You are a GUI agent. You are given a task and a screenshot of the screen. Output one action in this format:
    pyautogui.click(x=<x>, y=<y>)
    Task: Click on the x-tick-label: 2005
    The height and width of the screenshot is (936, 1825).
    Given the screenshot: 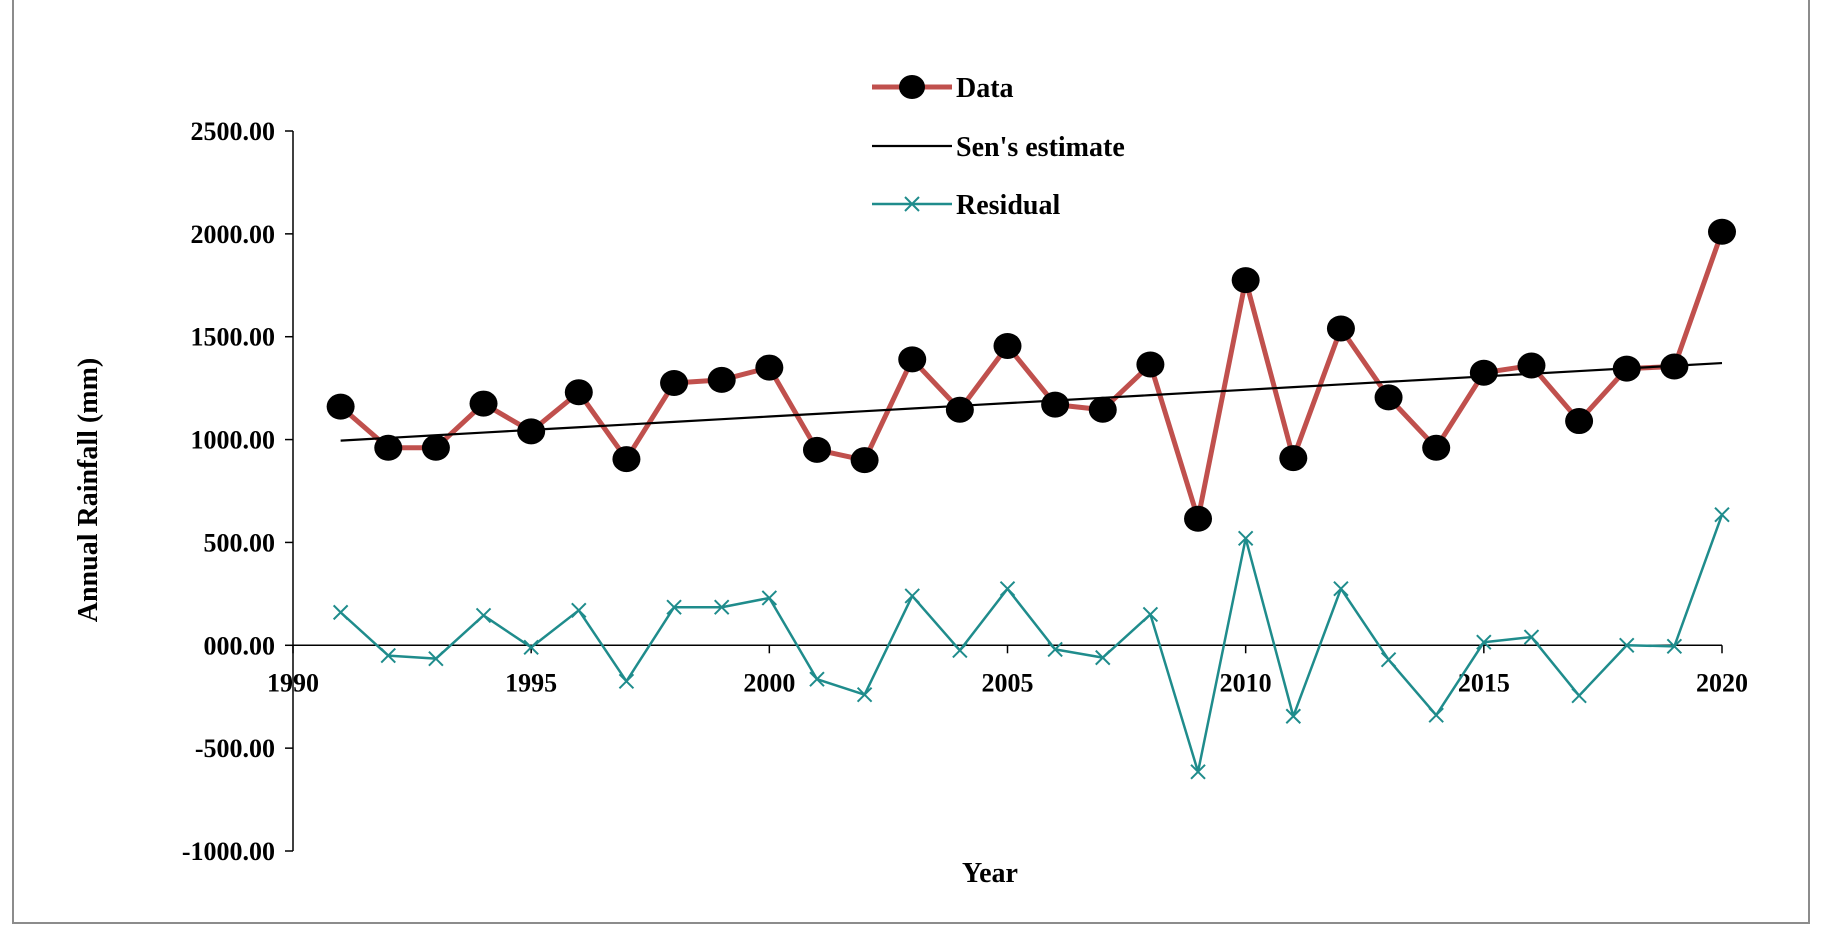 What is the action you would take?
    pyautogui.click(x=1008, y=682)
    